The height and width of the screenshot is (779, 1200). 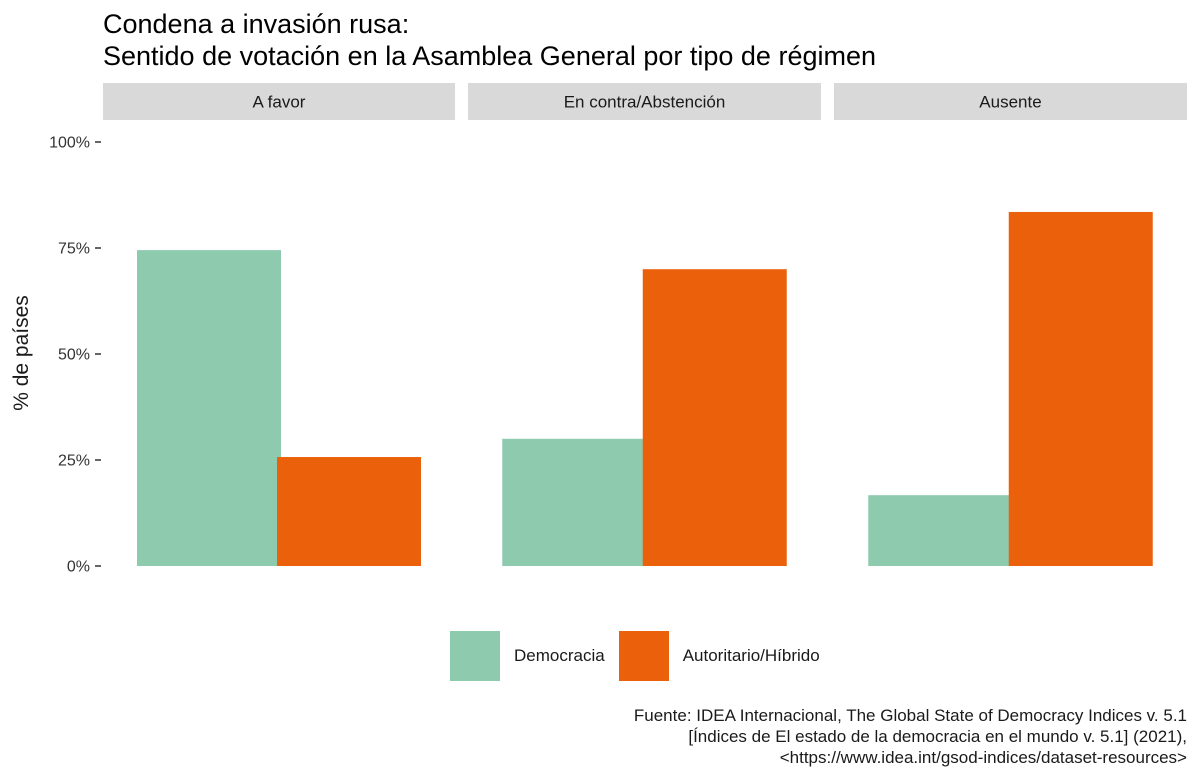 I want to click on facet-strip-label: A favor, so click(x=279, y=102).